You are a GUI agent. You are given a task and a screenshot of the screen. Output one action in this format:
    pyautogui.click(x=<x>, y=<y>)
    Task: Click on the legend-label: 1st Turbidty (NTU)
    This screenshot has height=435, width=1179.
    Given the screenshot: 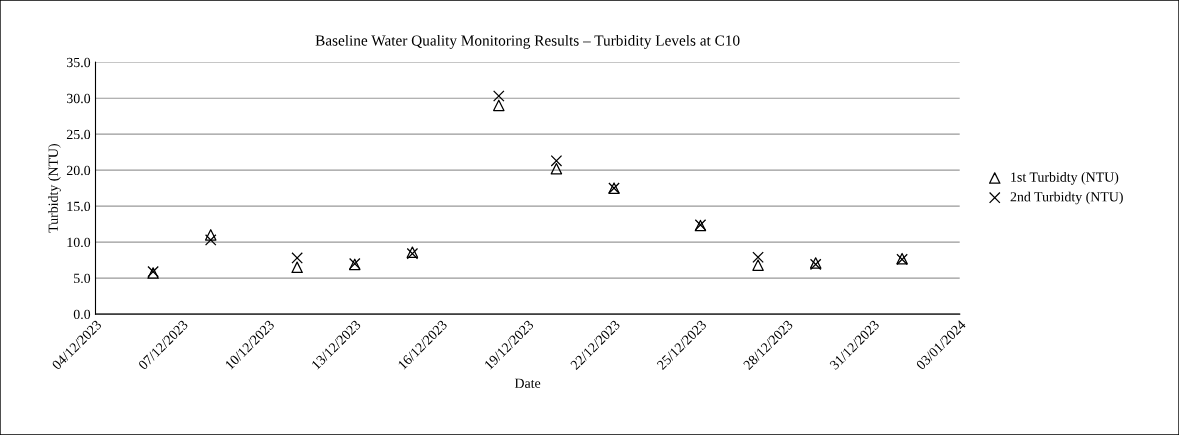 What is the action you would take?
    pyautogui.click(x=1065, y=178)
    